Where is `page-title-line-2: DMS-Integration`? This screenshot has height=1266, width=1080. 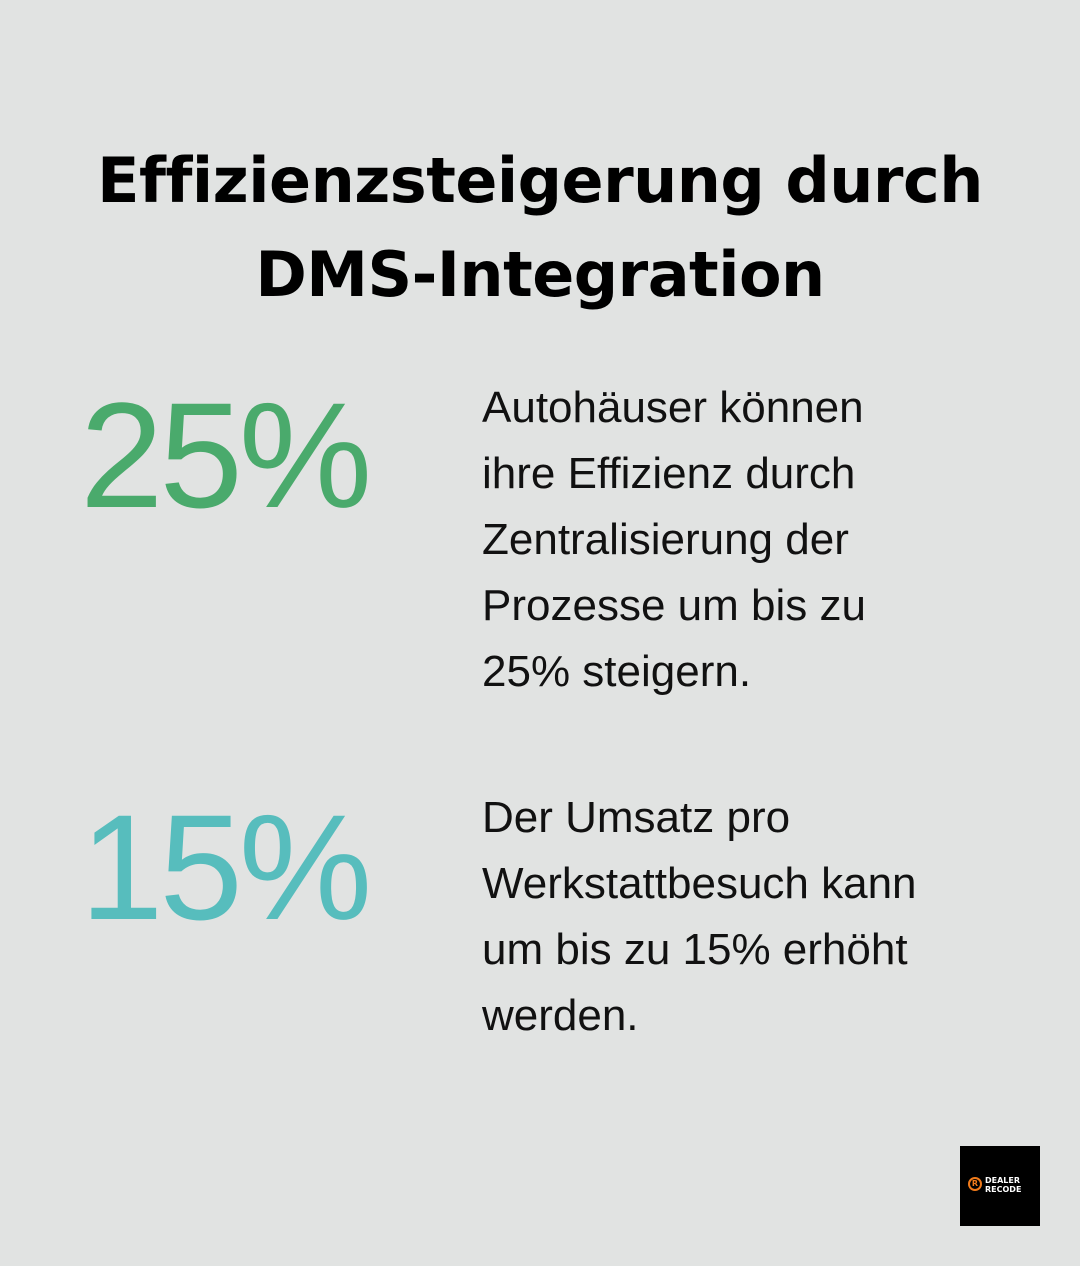
page-title-line-2: DMS-Integration is located at coordinates (540, 274).